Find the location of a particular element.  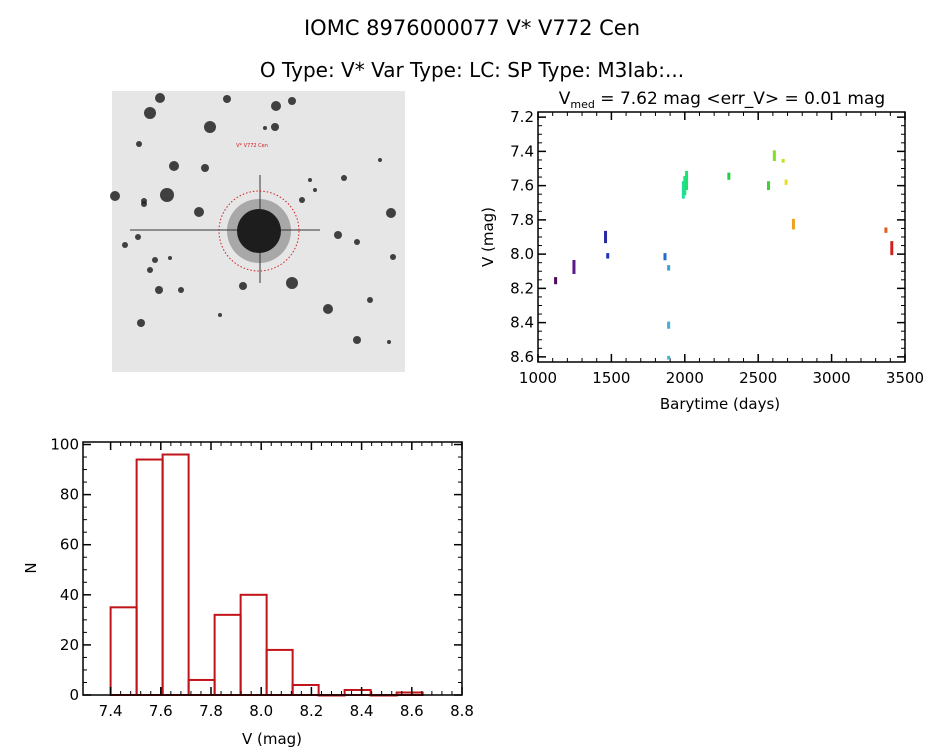

aperture-circle is located at coordinates (259, 231).